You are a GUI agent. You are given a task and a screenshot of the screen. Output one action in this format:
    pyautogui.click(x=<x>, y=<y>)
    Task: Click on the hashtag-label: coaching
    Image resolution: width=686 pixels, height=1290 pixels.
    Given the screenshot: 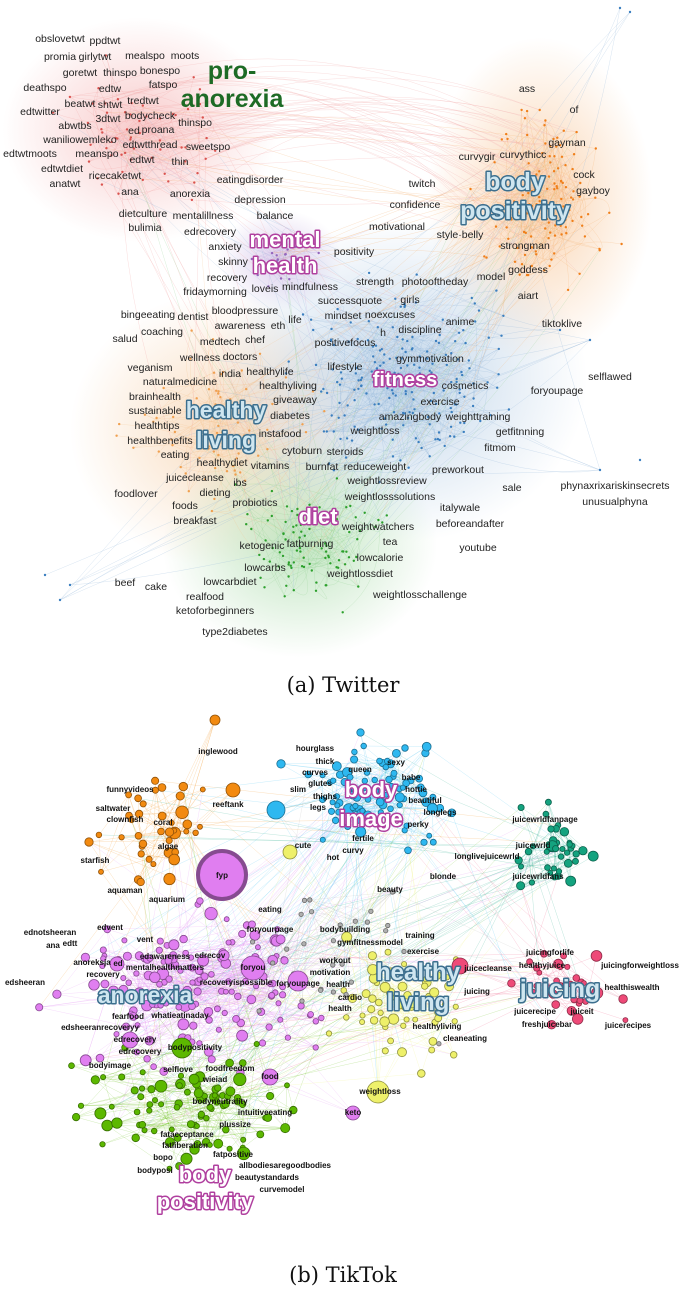 What is the action you would take?
    pyautogui.click(x=162, y=332)
    